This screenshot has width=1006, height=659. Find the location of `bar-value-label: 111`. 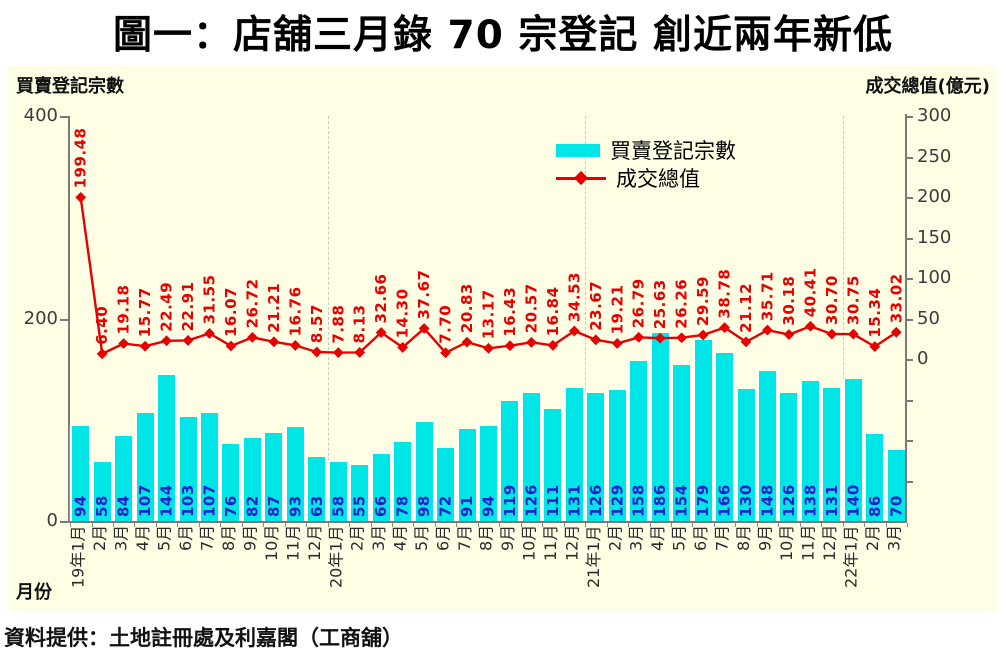

bar-value-label: 111 is located at coordinates (552, 500).